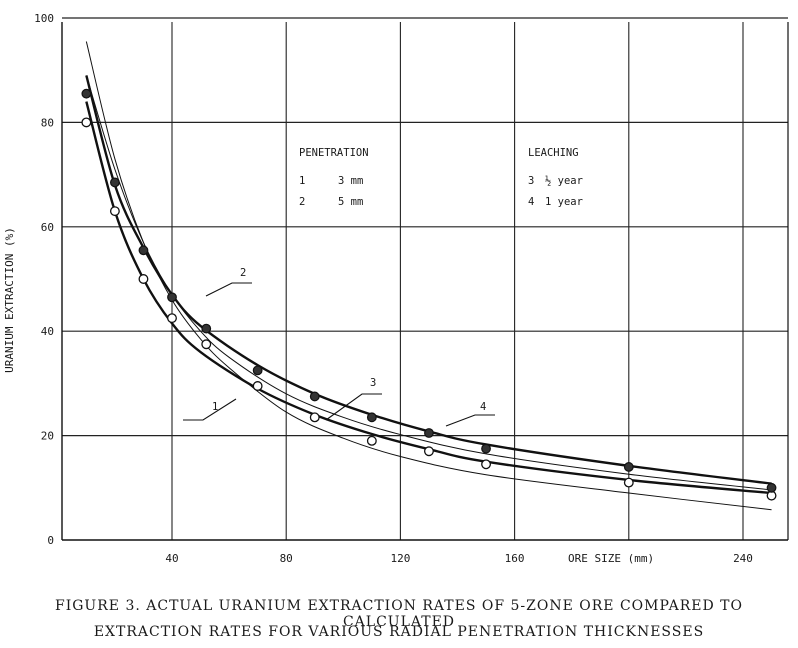  I want to click on x-tick-label-120: 120, so click(400, 558).